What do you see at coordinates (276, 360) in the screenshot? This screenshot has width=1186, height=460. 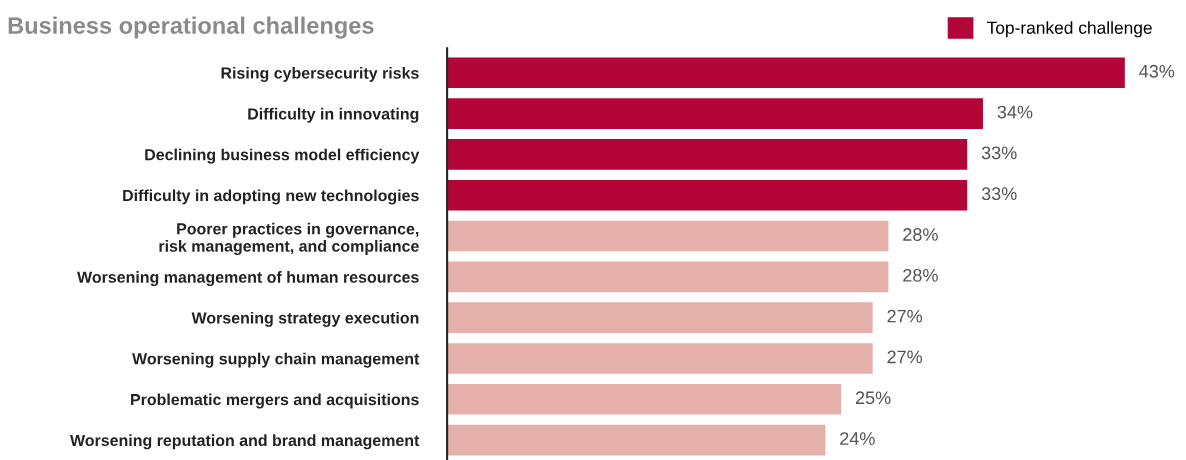 I see `y-tick-label: Worsening supply chain management` at bounding box center [276, 360].